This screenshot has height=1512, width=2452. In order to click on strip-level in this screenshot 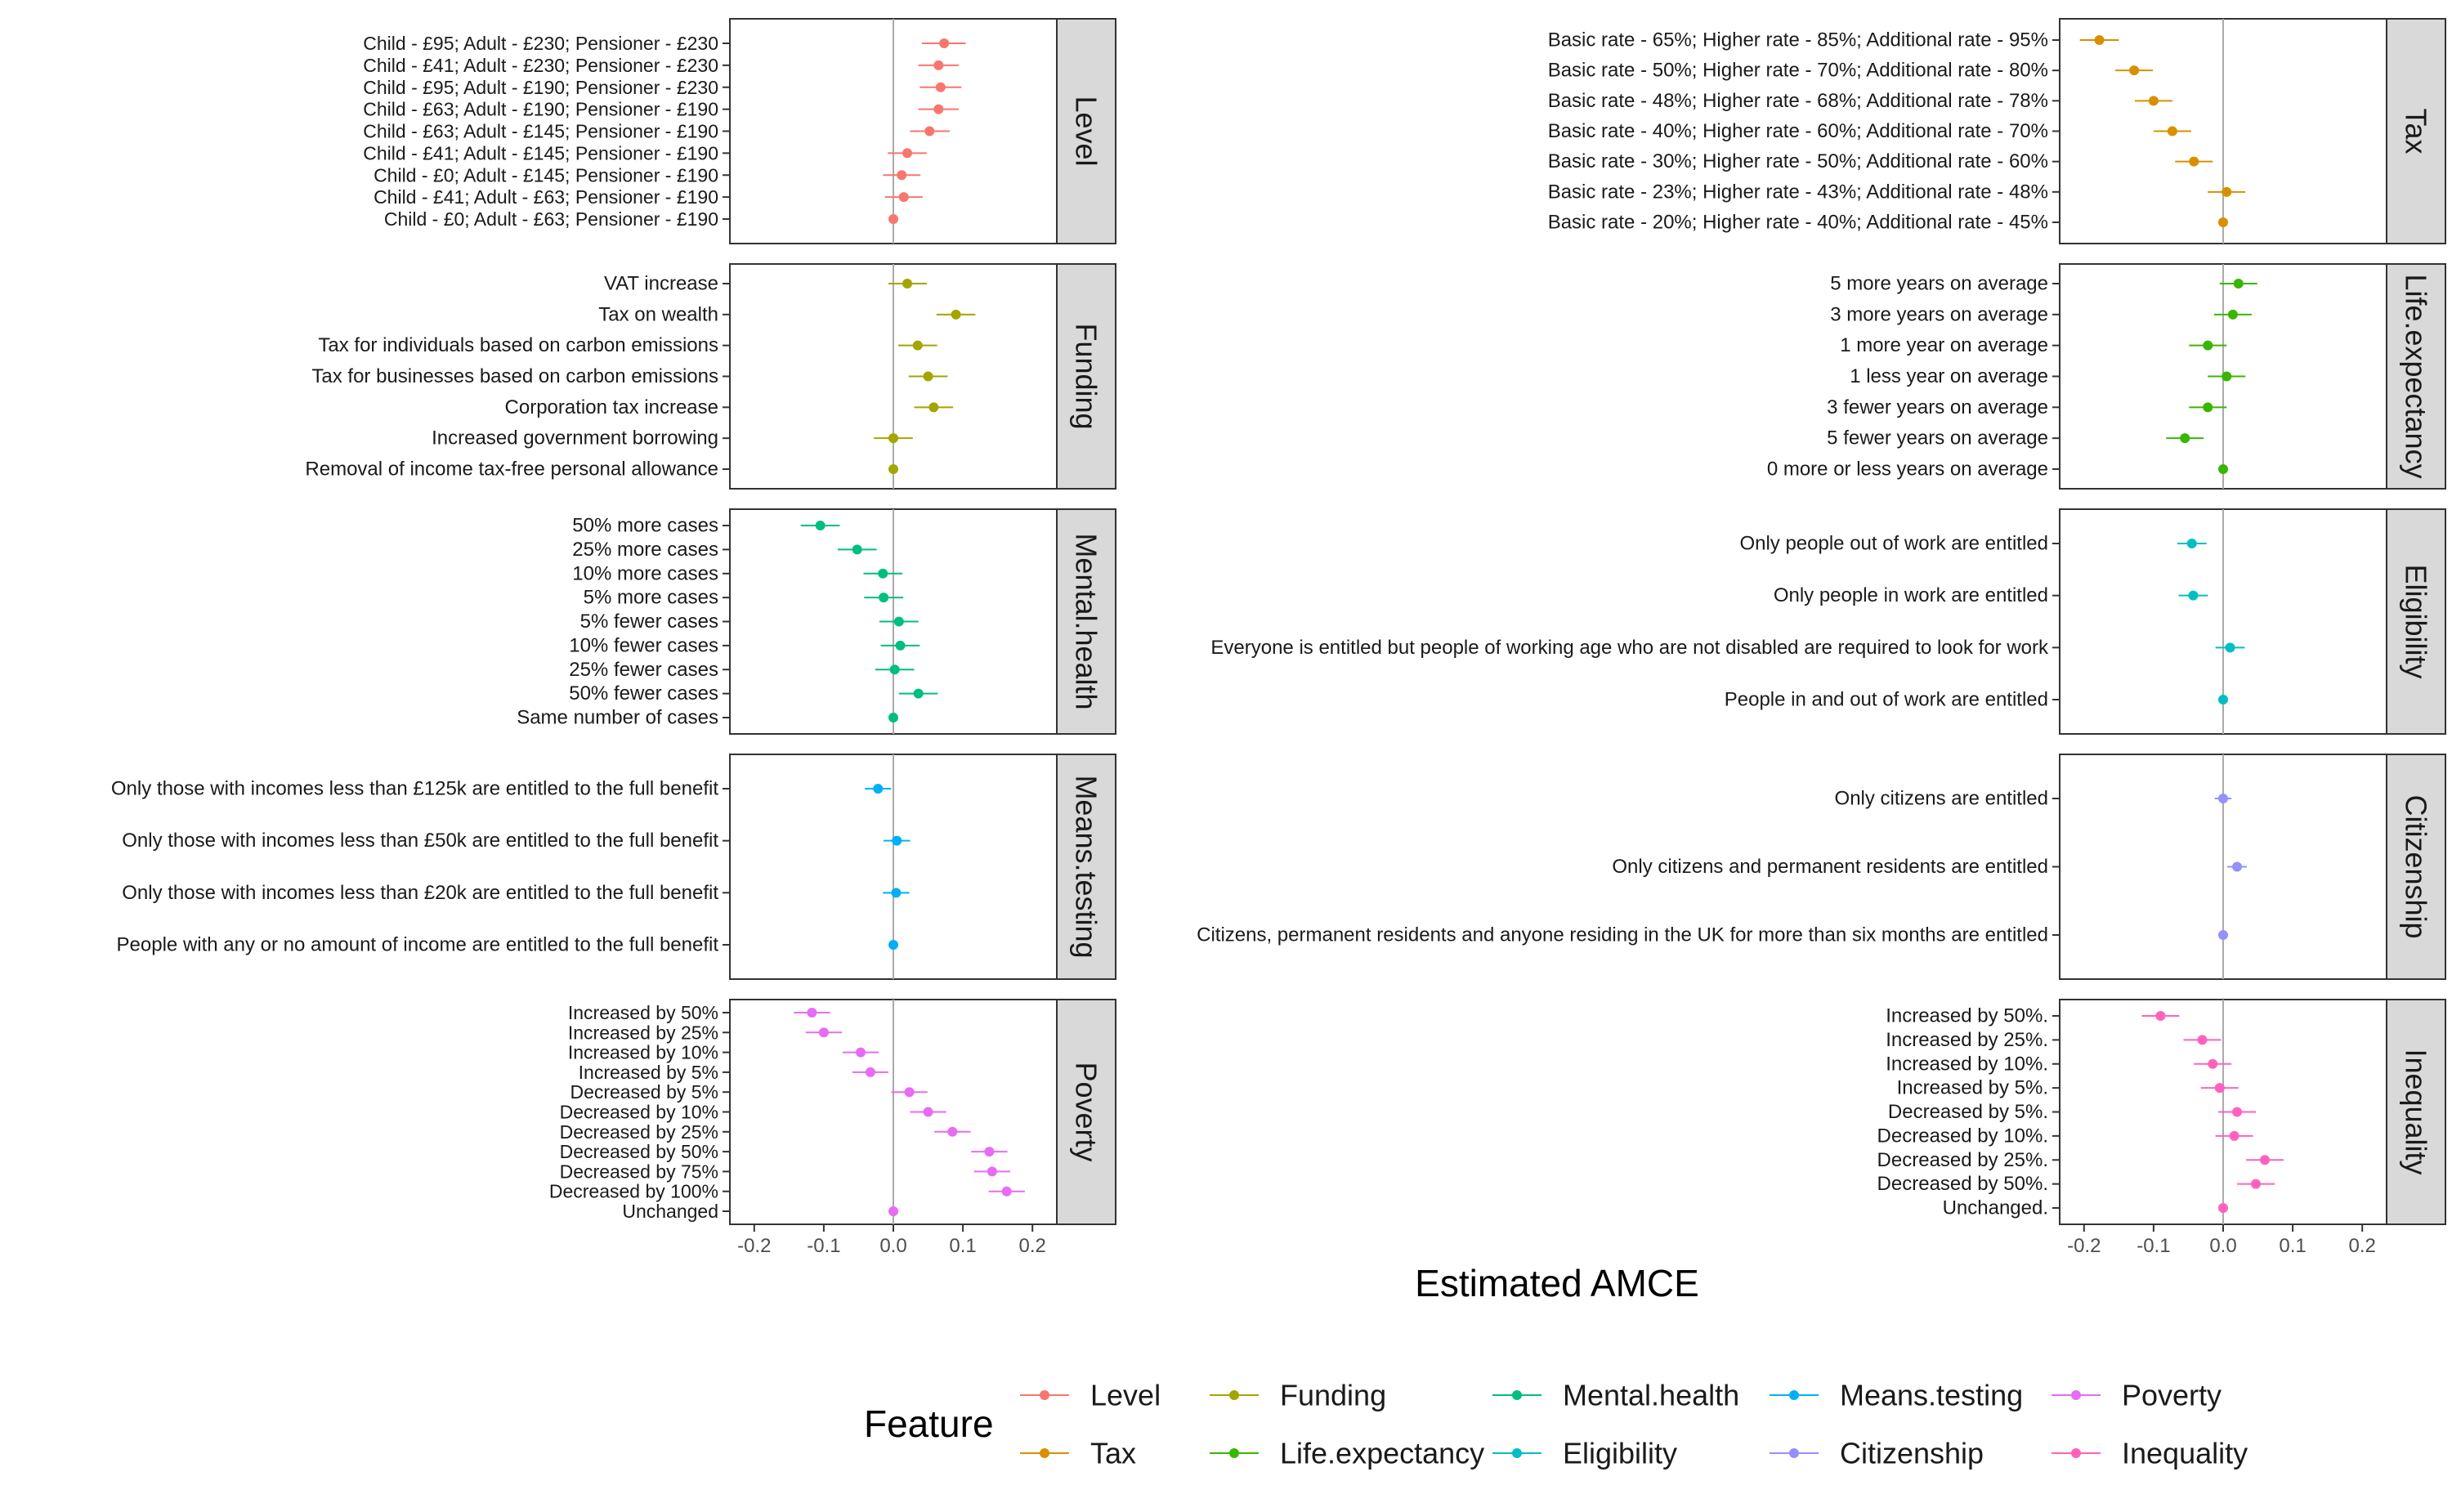, I will do `click(1086, 131)`.